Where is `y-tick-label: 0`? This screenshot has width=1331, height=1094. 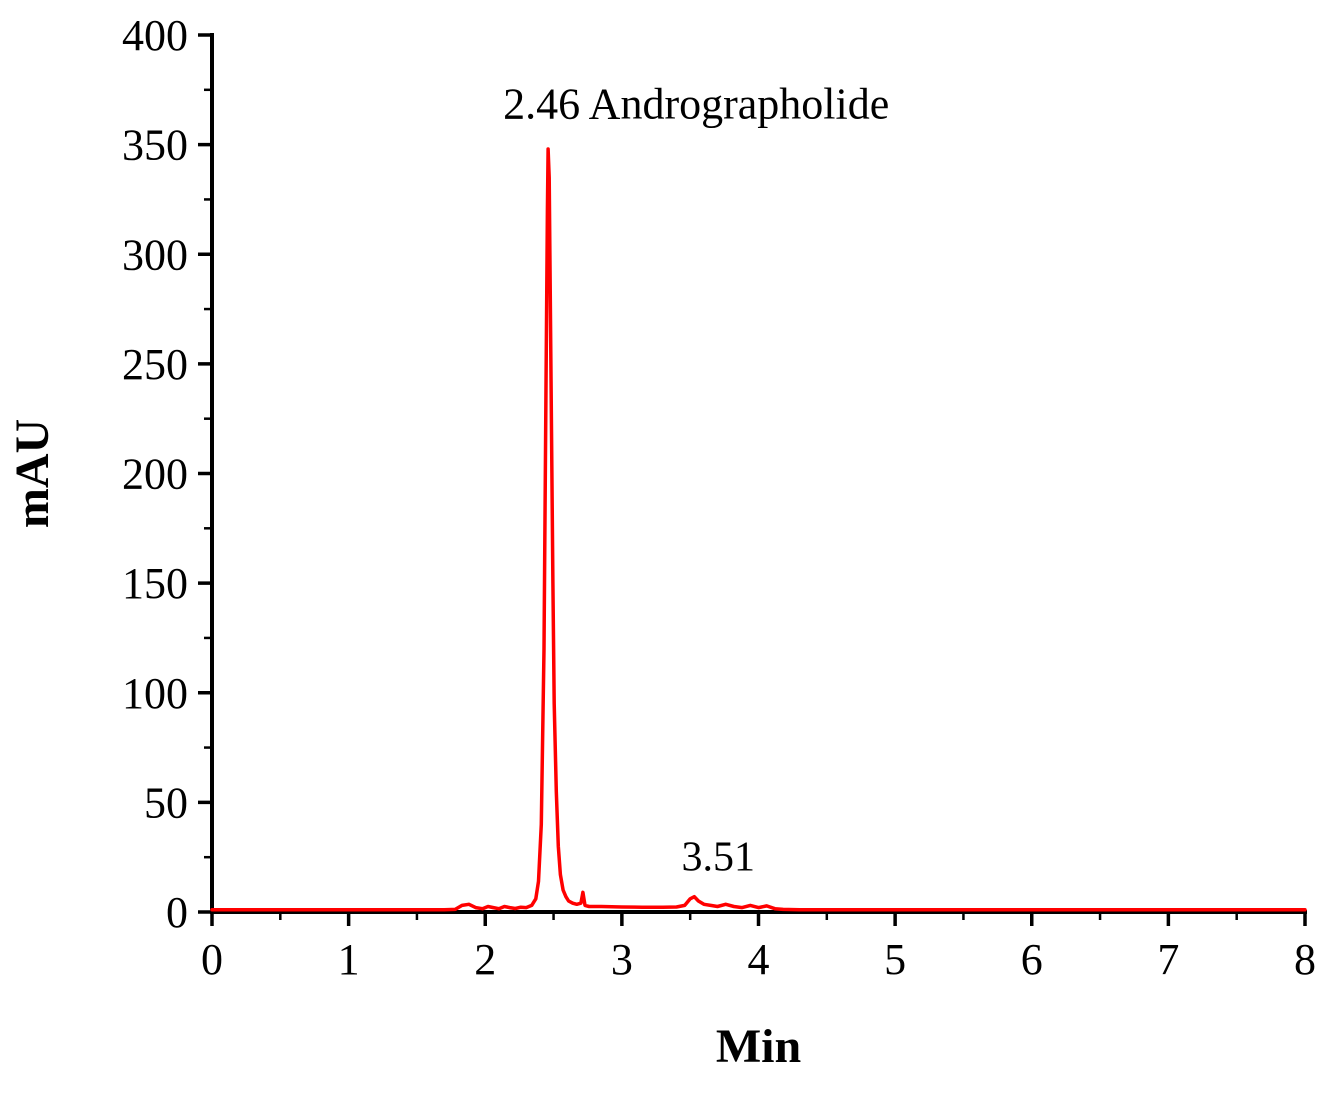
y-tick-label: 0 is located at coordinates (177, 912).